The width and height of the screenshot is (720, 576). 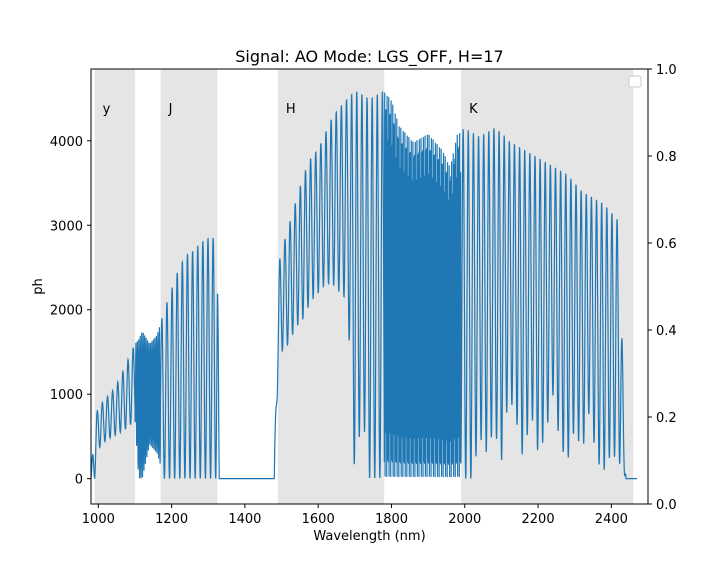 What do you see at coordinates (662, 288) in the screenshot?
I see `y2-ticks-layer: 0.0 0.2 0.4 0.6 0.8 1.0` at bounding box center [662, 288].